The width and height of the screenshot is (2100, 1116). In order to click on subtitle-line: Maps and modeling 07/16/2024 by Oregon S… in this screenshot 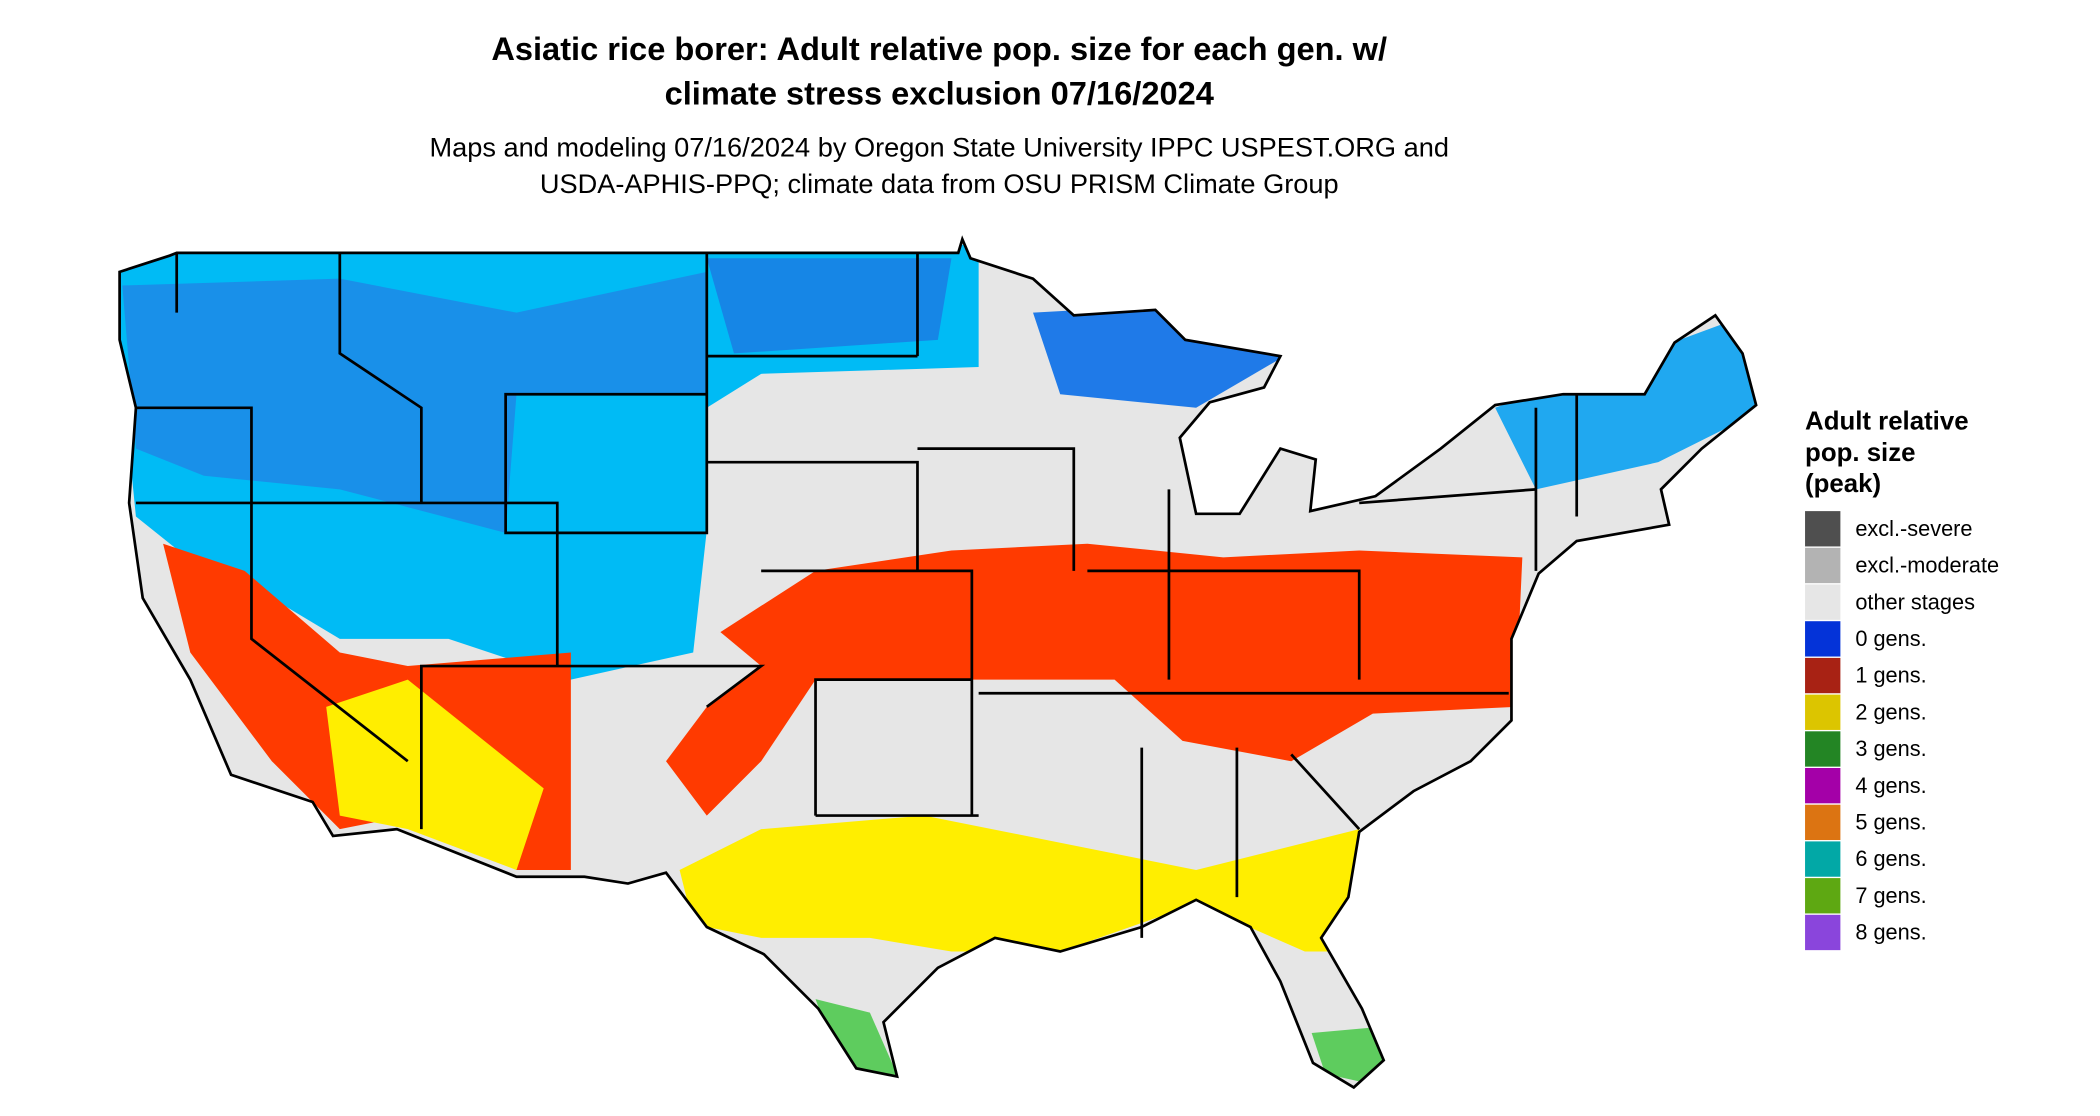, I will do `click(938, 146)`.